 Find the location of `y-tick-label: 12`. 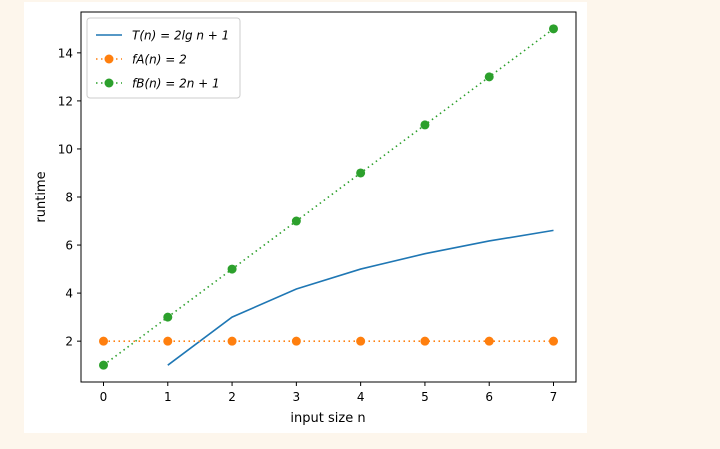

y-tick-label: 12 is located at coordinates (65, 101).